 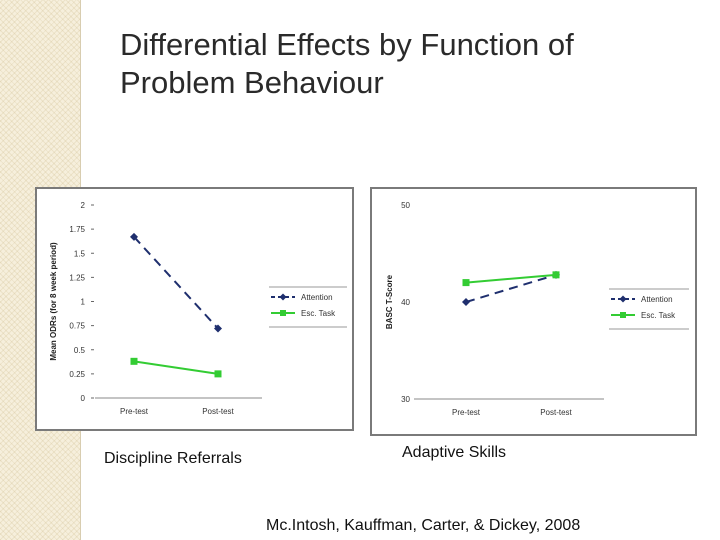 I want to click on y-axis-label: Mean ODRs (for 8 week period), so click(x=53, y=301).